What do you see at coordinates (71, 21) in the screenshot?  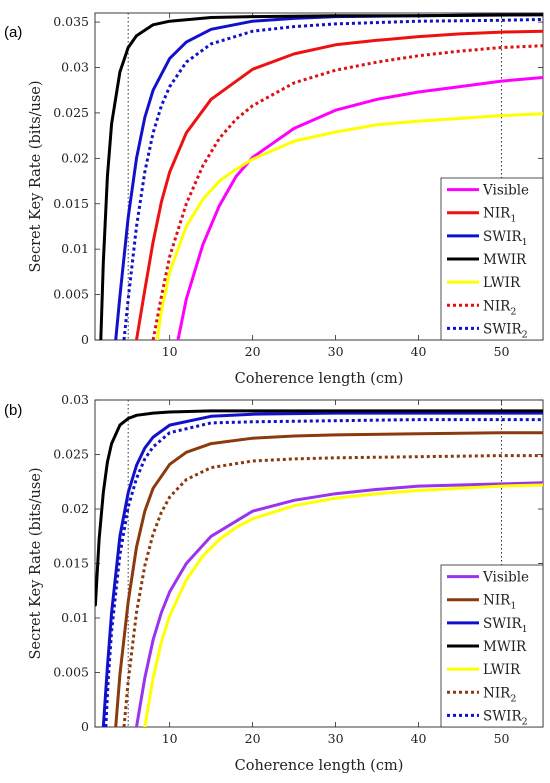 I see `y-tick-label: 0.035` at bounding box center [71, 21].